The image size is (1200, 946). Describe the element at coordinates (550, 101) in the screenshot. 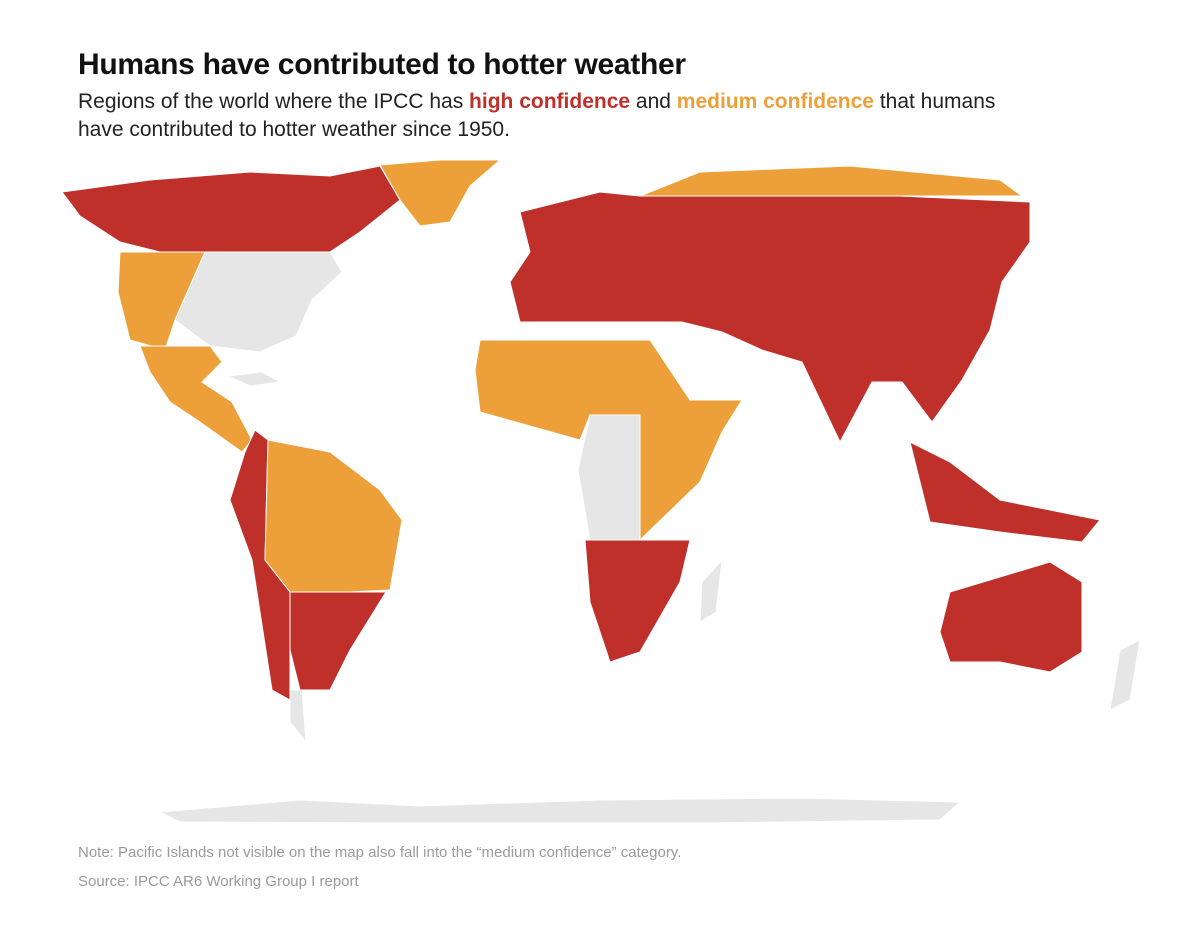

I see `high-confidence-label: high confidence` at that location.